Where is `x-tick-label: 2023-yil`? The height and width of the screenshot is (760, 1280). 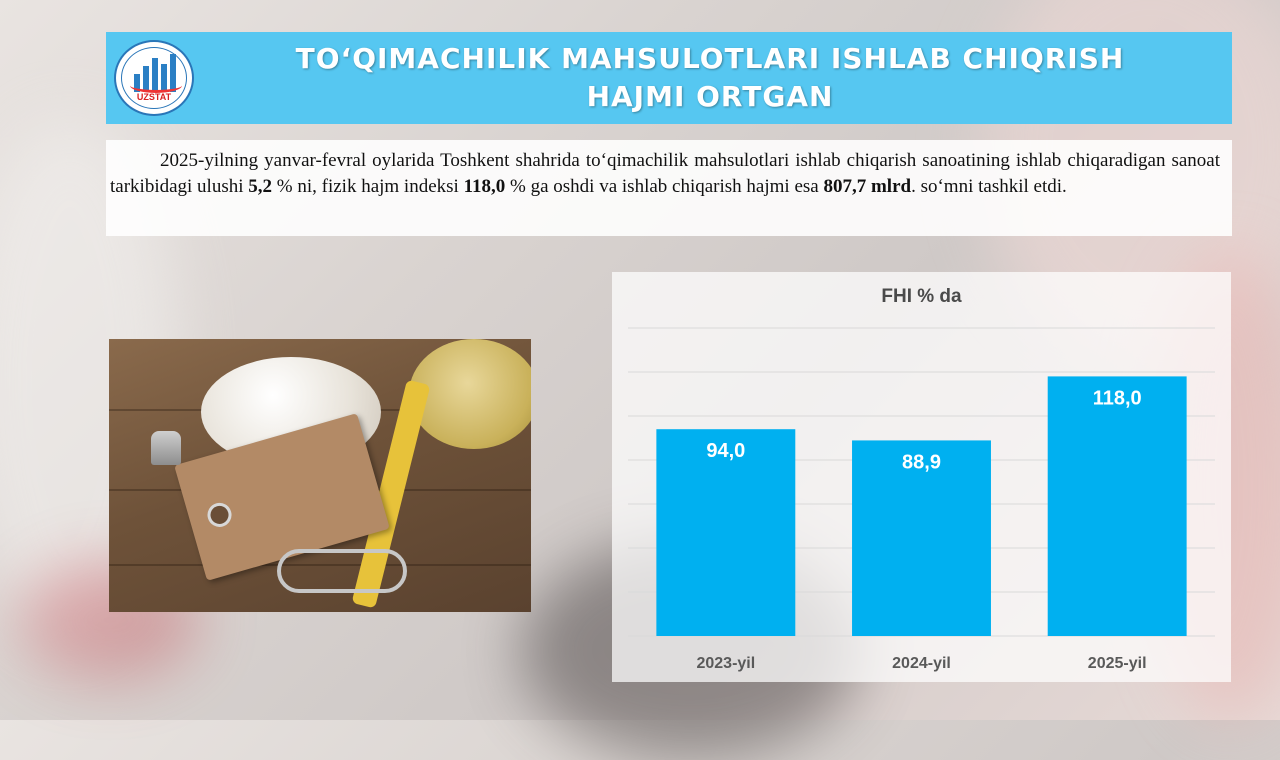 x-tick-label: 2023-yil is located at coordinates (725, 663).